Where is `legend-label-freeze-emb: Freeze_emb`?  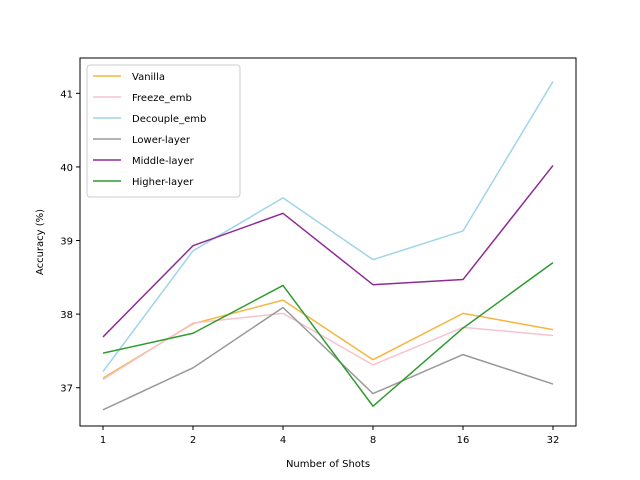 legend-label-freeze-emb: Freeze_emb is located at coordinates (162, 98).